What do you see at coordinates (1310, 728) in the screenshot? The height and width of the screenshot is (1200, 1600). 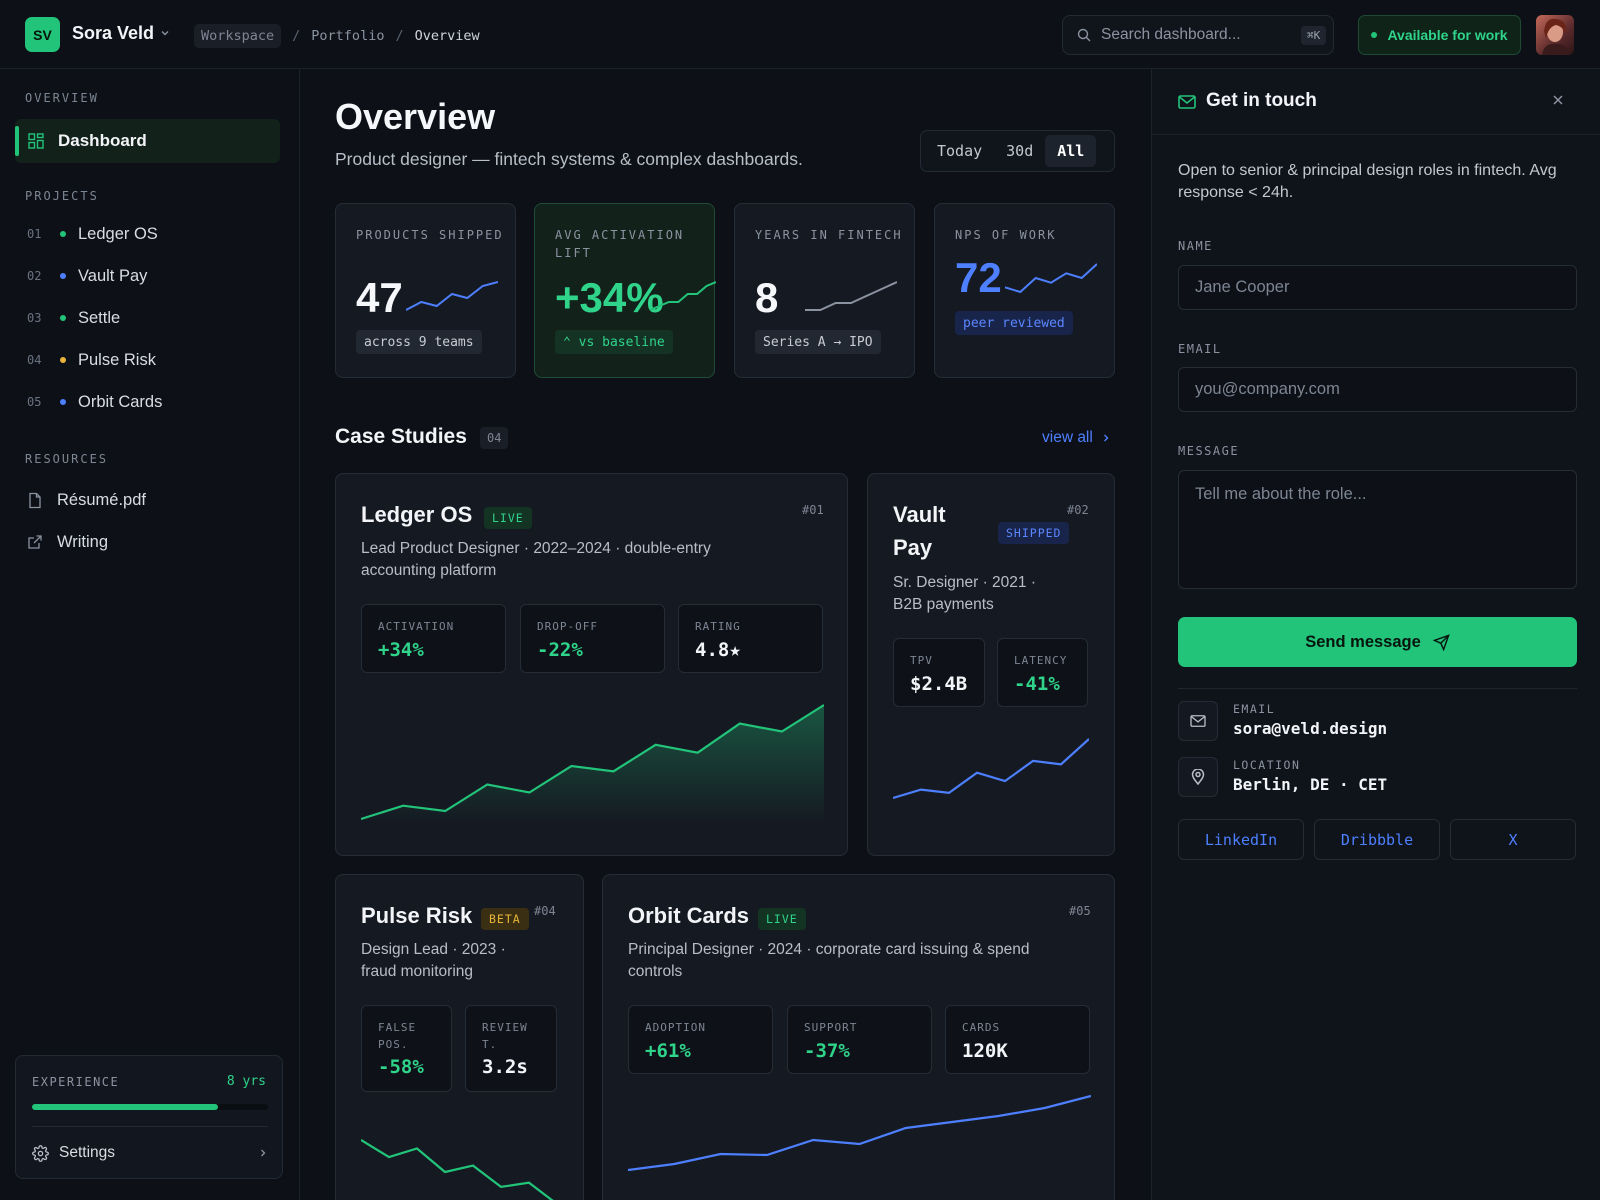 I see `email-info-value: sora@veld.design` at bounding box center [1310, 728].